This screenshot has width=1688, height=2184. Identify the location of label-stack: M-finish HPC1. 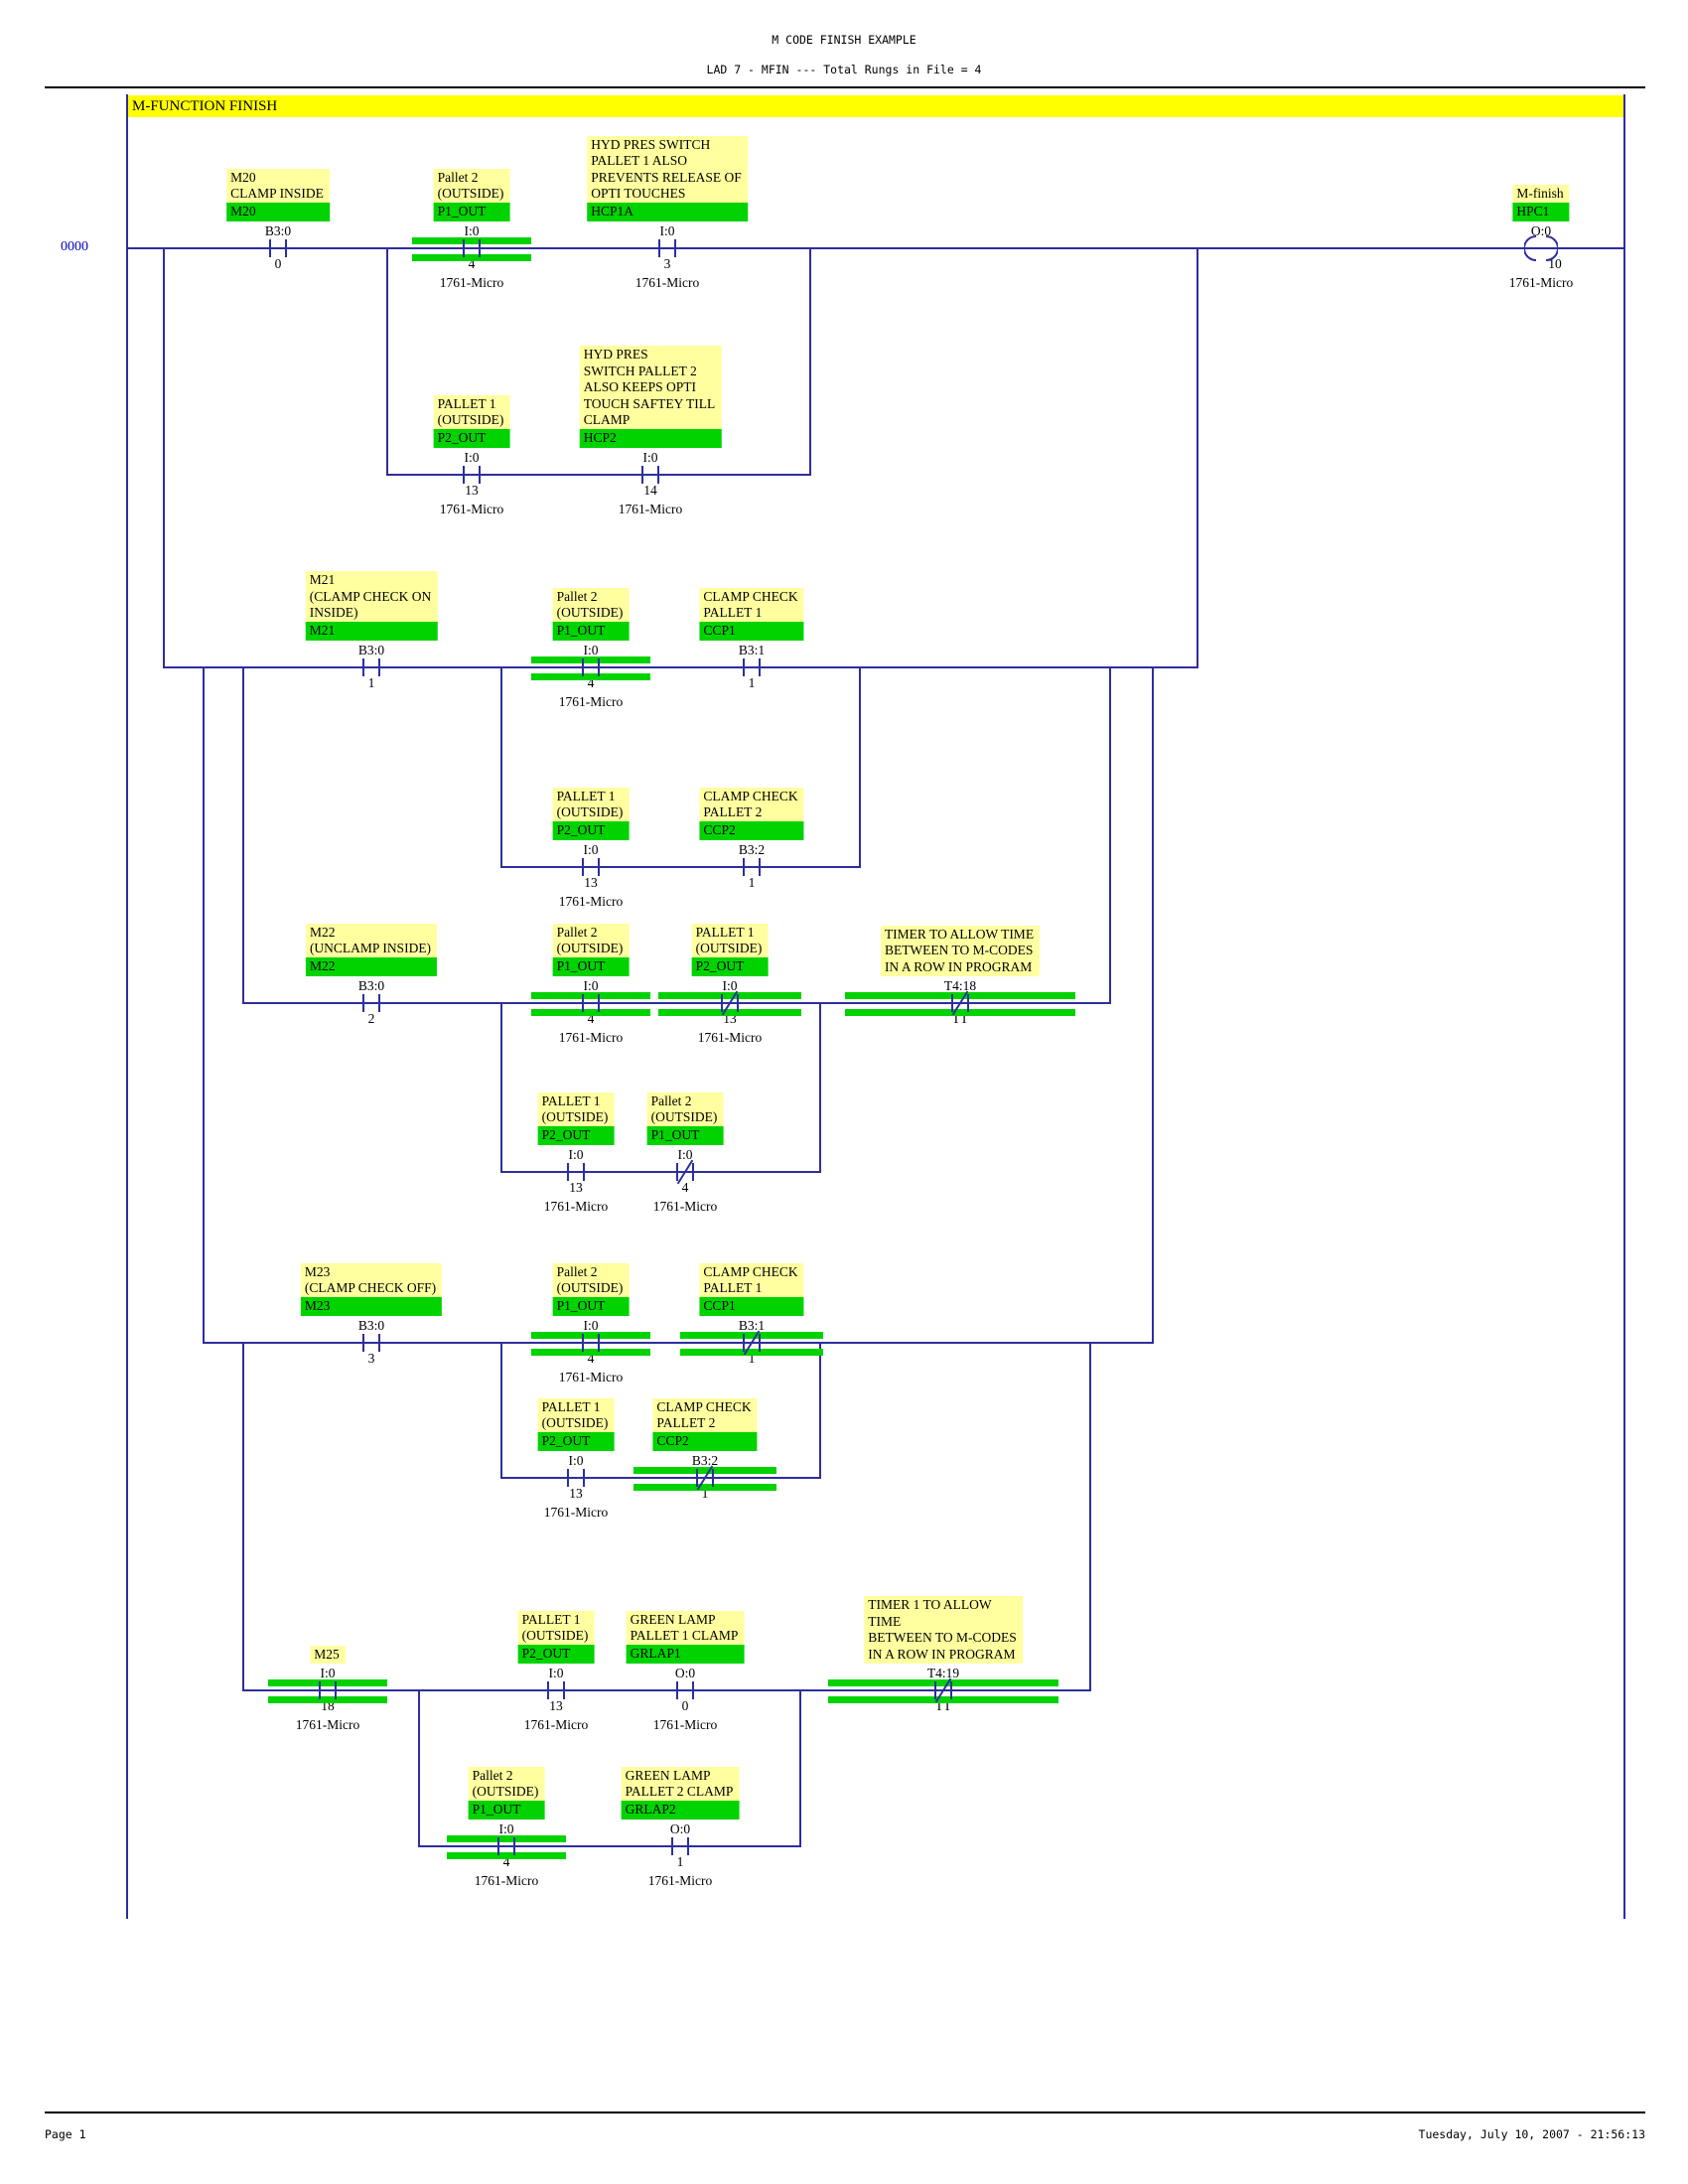
(1541, 202).